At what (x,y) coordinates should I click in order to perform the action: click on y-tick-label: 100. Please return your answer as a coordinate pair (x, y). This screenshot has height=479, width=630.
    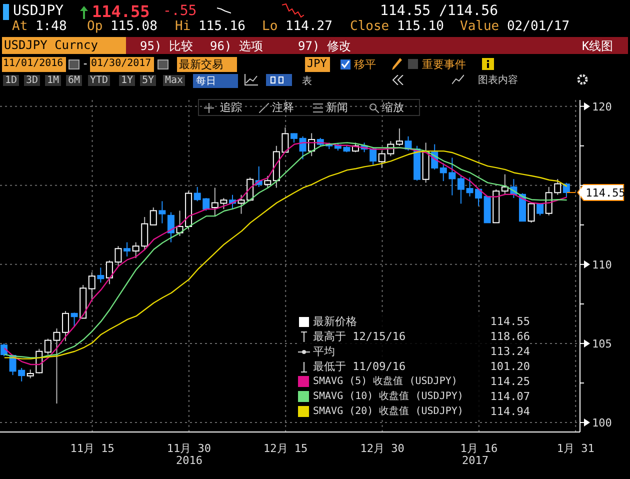
    Looking at the image, I should click on (602, 423).